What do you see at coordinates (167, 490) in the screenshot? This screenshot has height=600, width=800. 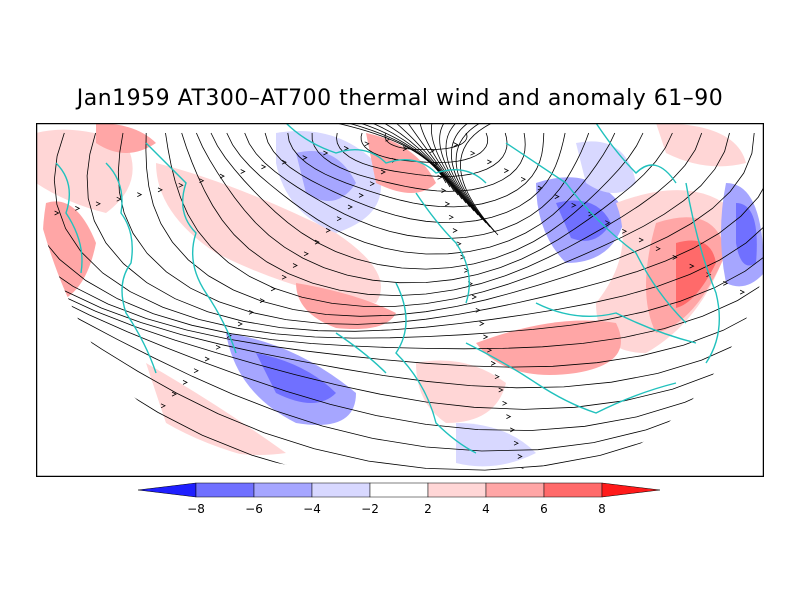 I see `colorbar-arrow-left` at bounding box center [167, 490].